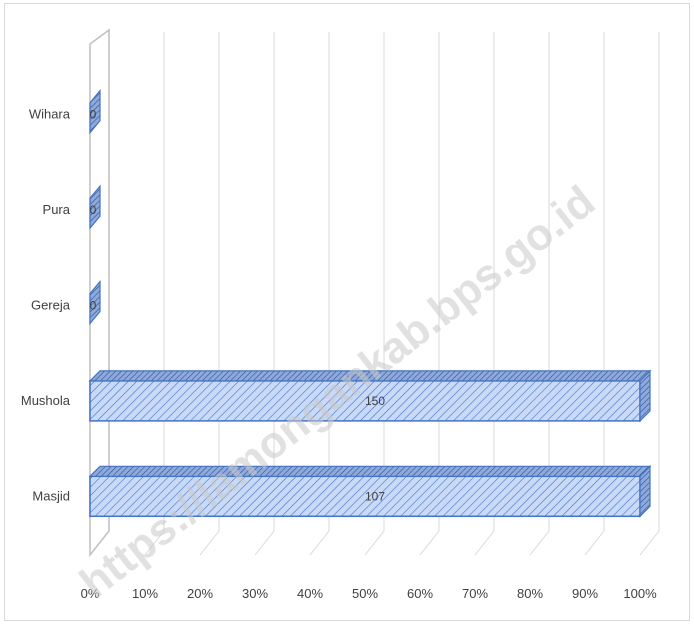 This screenshot has width=694, height=625. I want to click on data-label: 150, so click(375, 401).